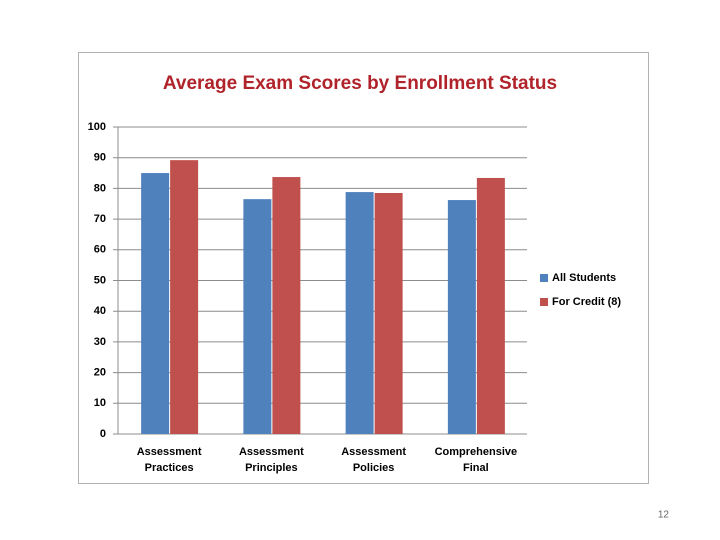 This screenshot has height=540, width=720. What do you see at coordinates (100, 219) in the screenshot?
I see `y-tick-label: 70` at bounding box center [100, 219].